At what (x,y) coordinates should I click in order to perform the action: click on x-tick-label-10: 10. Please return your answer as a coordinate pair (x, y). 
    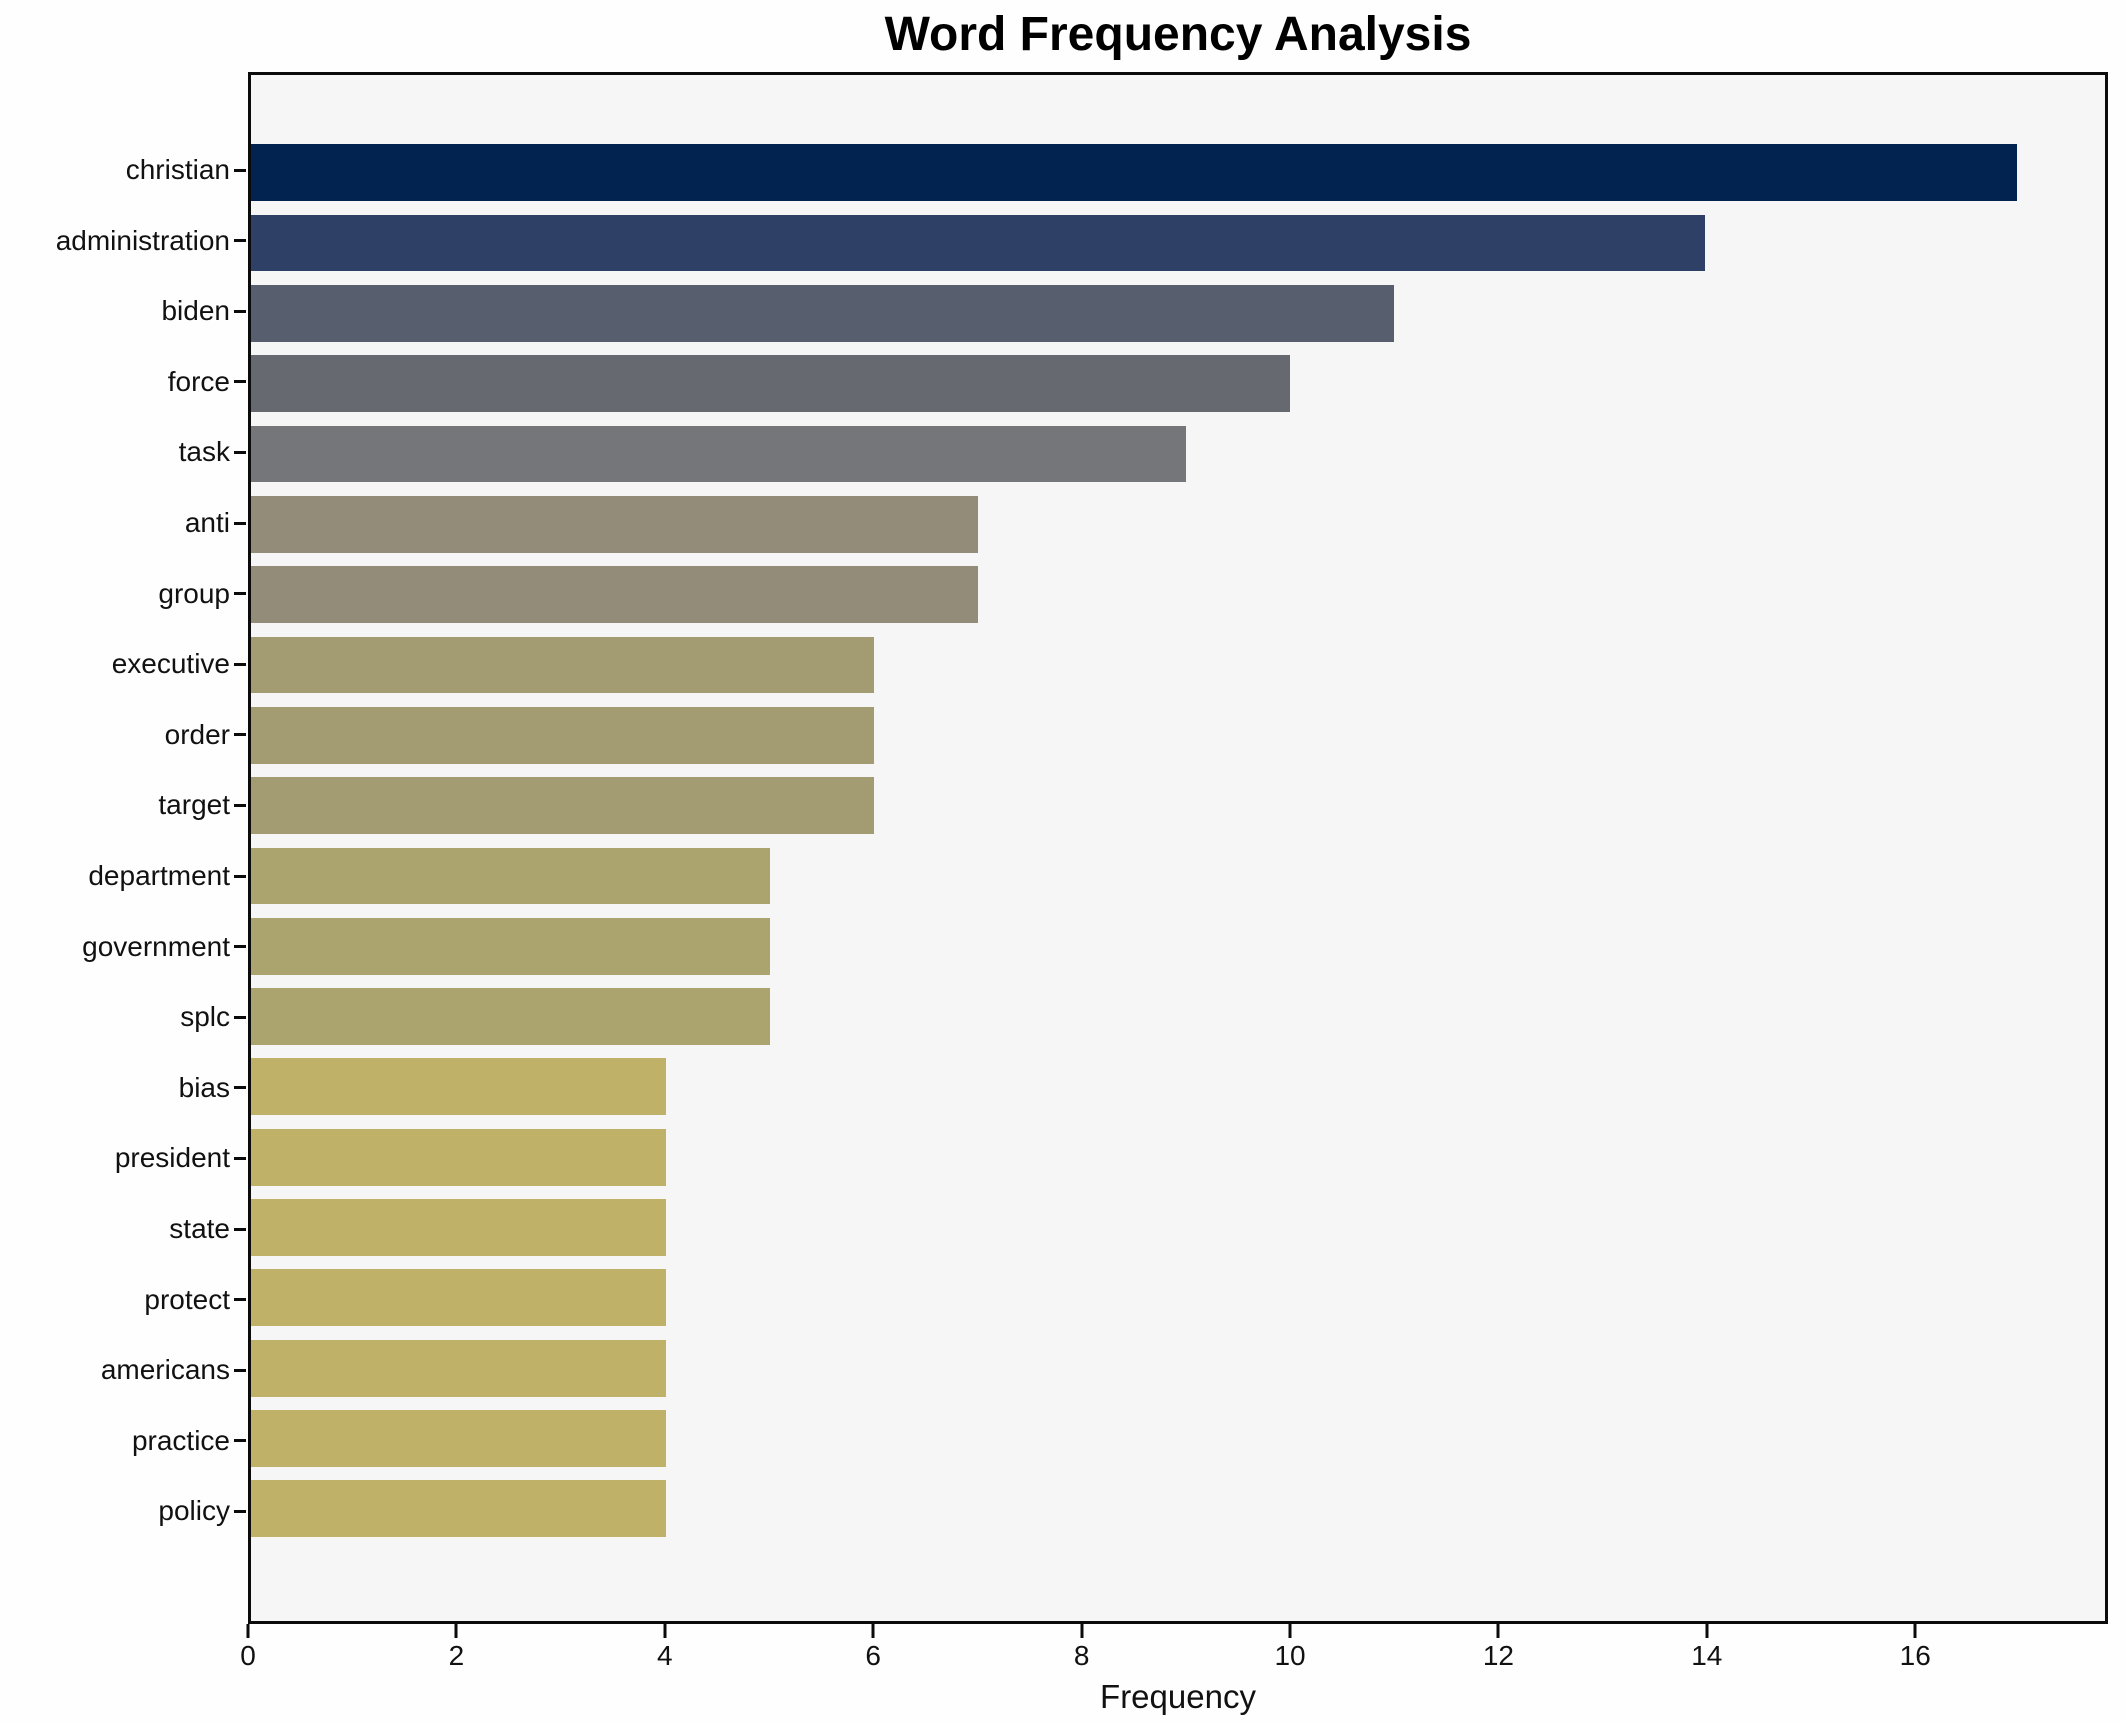
    Looking at the image, I should click on (1290, 1655).